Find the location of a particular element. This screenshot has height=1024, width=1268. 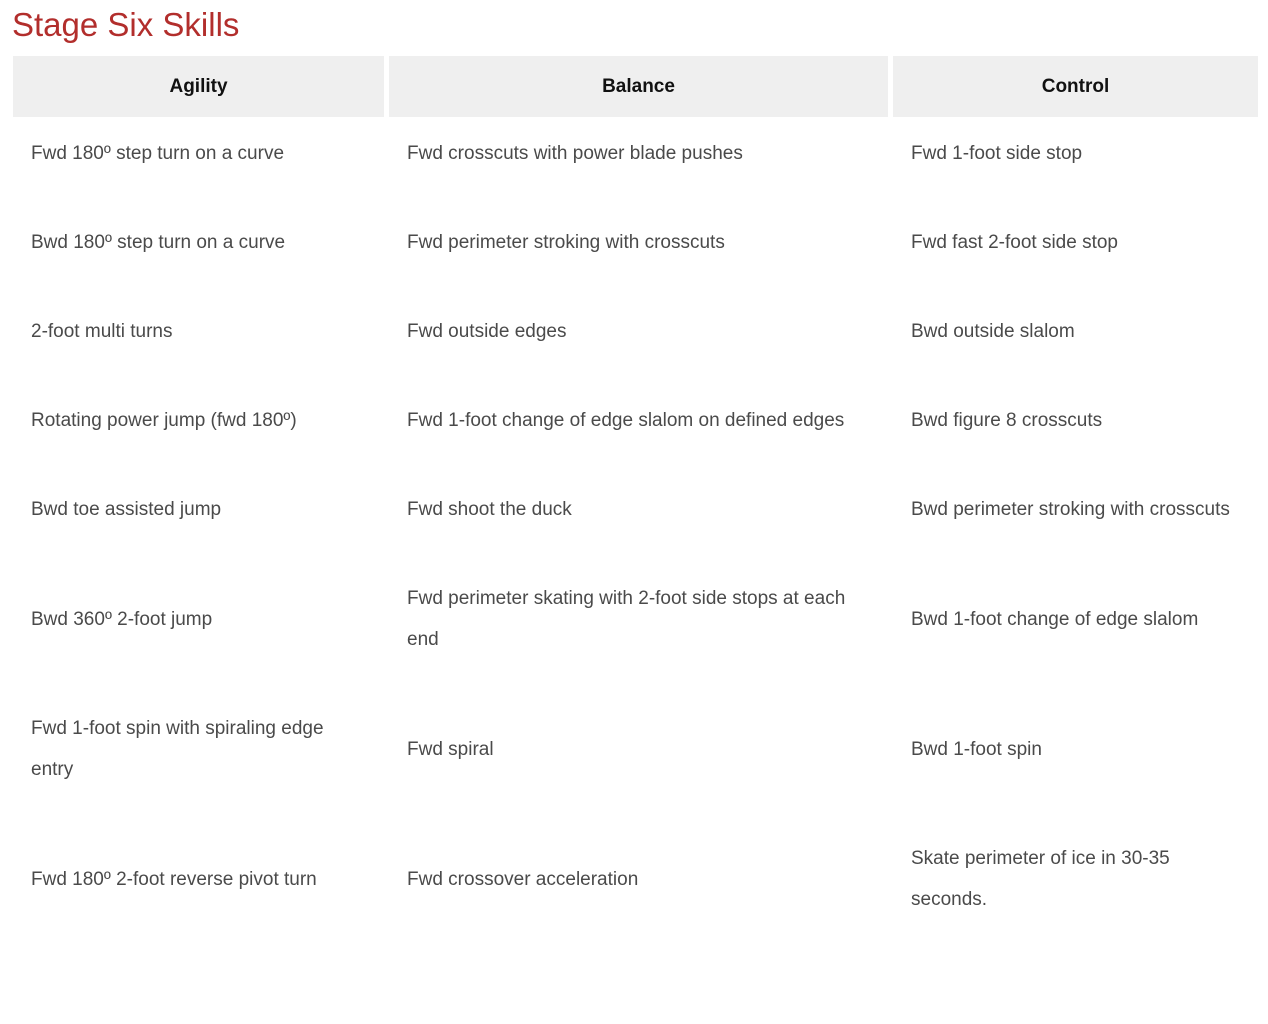

table-cell: Bwd 180º step turn on a curve is located at coordinates (158, 242).